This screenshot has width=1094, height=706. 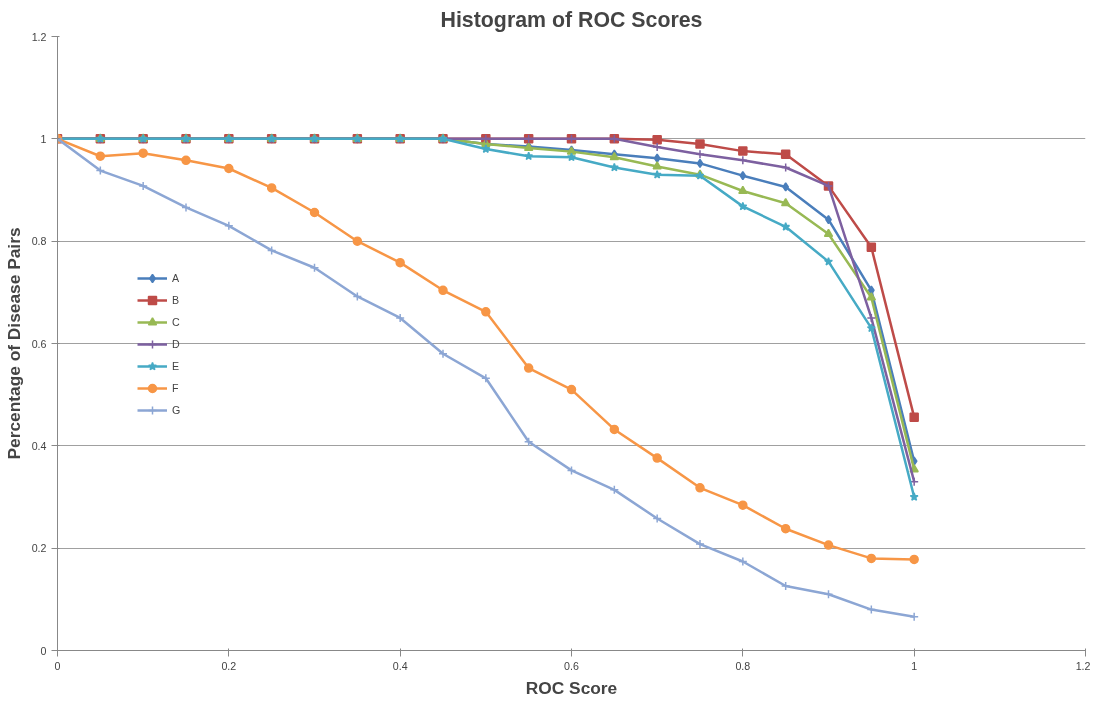 What do you see at coordinates (13, 343) in the screenshot?
I see `y-axis-title: Percentage of Disease Pairs` at bounding box center [13, 343].